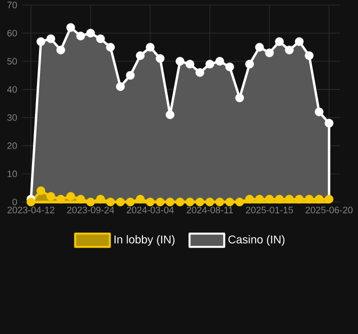 The height and width of the screenshot is (334, 358). I want to click on x-tick-label: 2025-01-15, so click(269, 210).